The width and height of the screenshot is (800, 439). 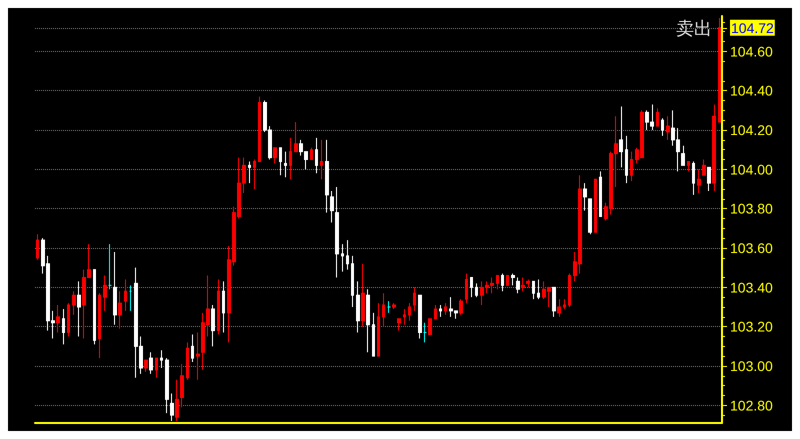 I want to click on y-tick-label: 104.60, so click(x=752, y=51).